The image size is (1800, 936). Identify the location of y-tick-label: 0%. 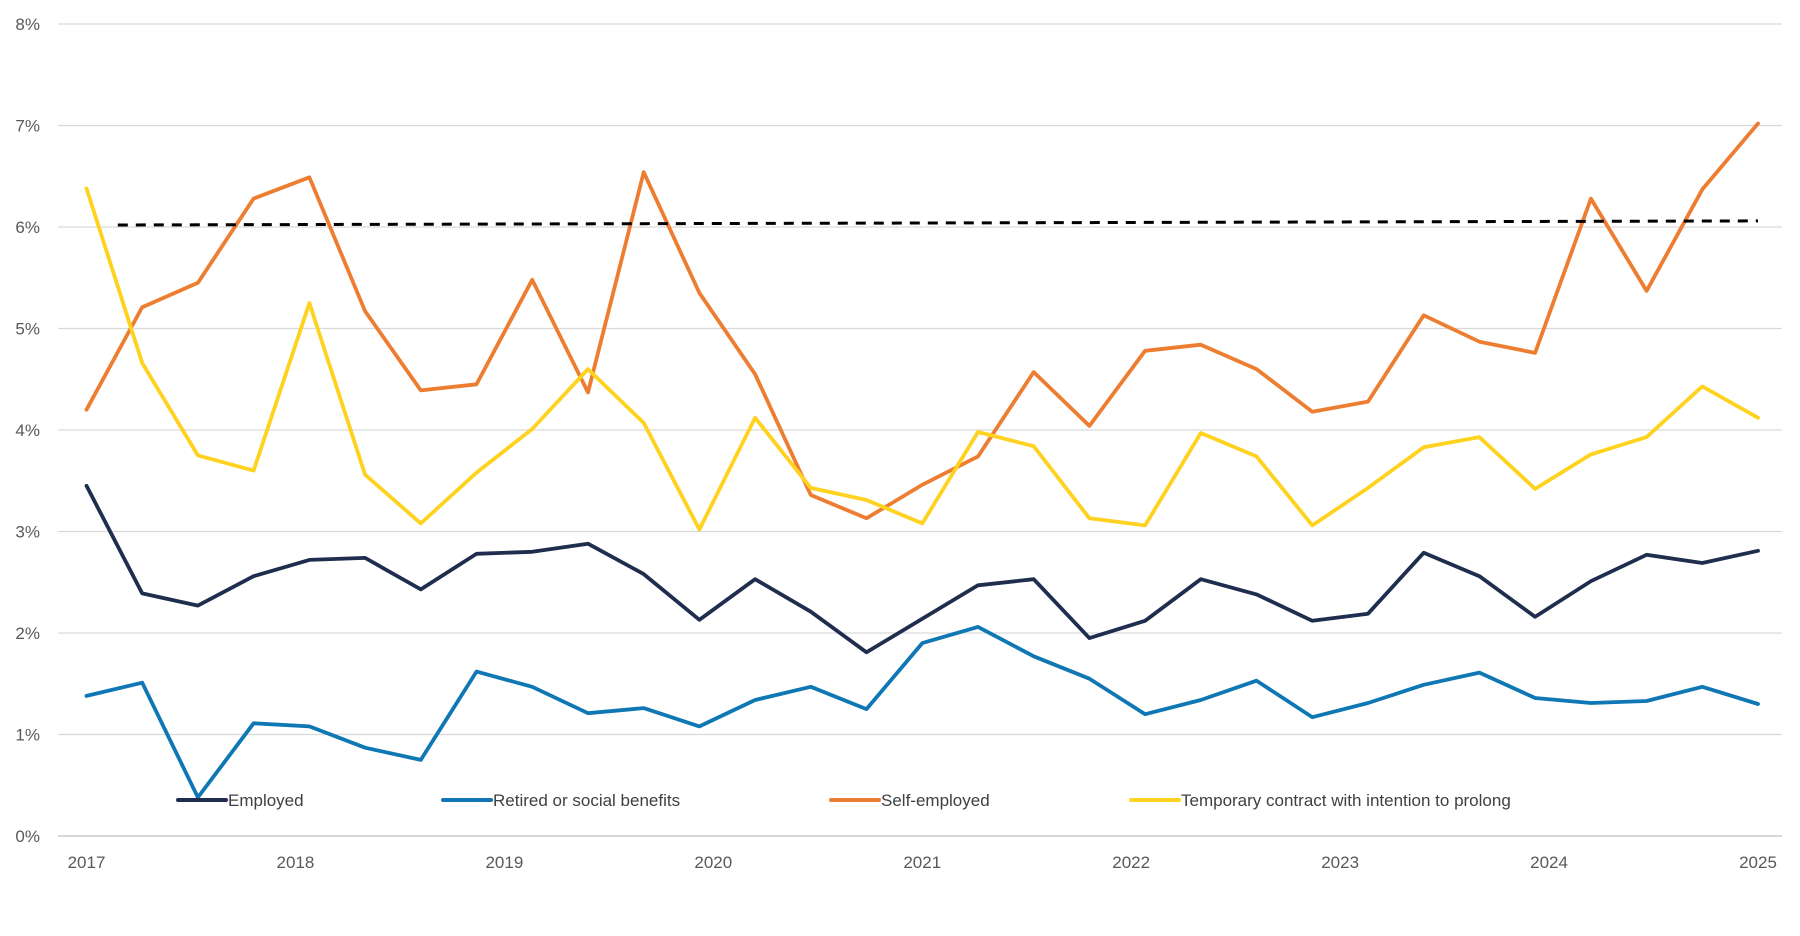
(27, 836).